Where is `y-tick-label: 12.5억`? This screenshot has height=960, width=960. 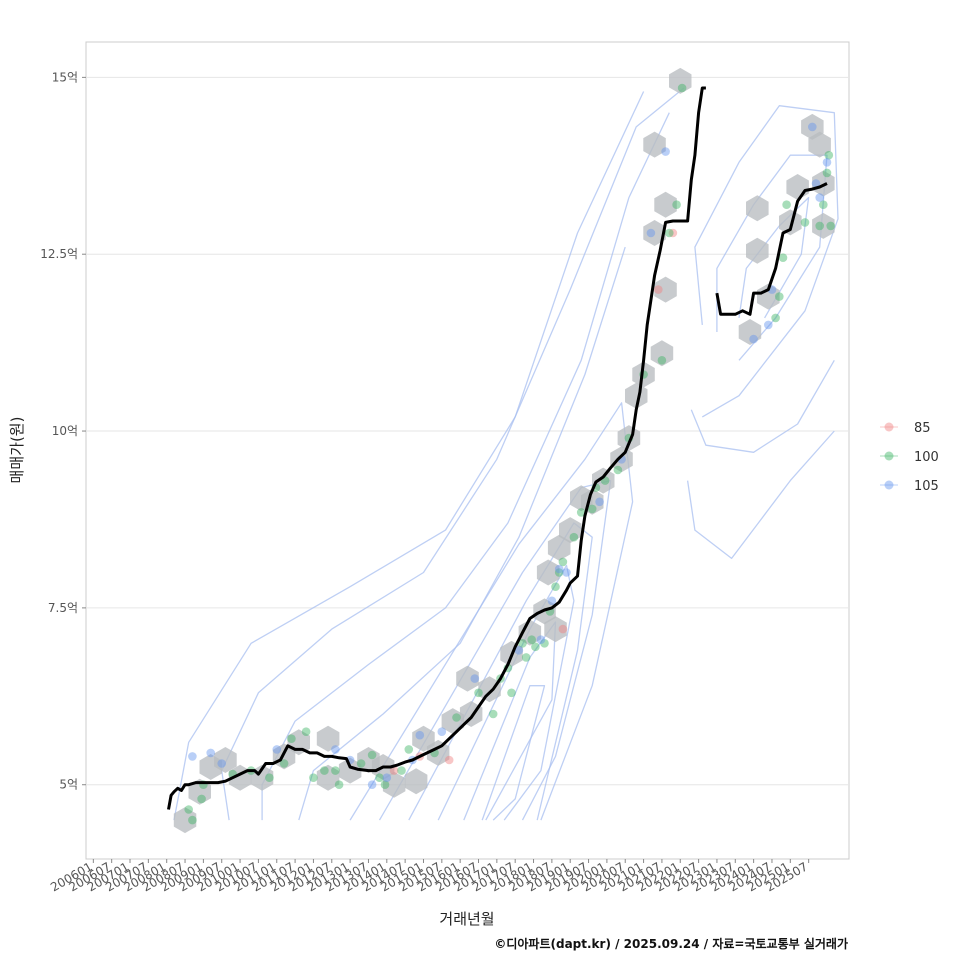
y-tick-label: 12.5억 is located at coordinates (59, 254).